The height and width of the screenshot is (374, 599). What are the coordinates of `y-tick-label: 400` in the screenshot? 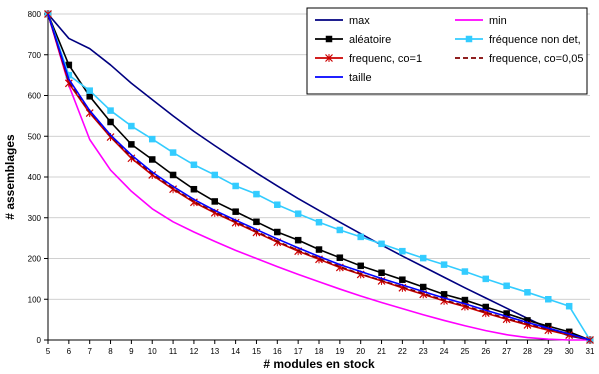 It's located at (35, 177).